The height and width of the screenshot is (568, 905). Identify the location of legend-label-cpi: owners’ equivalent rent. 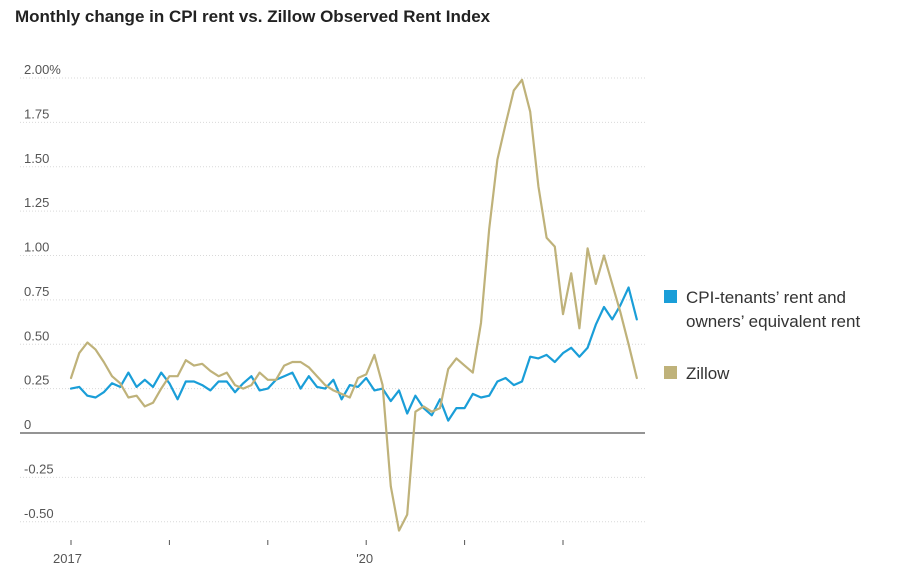
(773, 321).